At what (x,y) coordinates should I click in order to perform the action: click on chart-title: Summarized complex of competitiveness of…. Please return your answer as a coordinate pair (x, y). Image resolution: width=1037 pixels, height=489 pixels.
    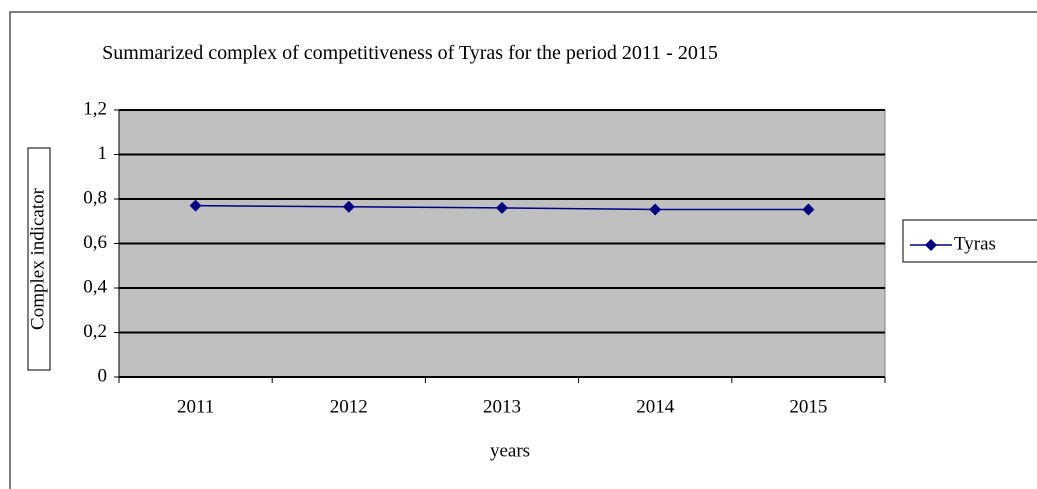
    Looking at the image, I should click on (410, 53).